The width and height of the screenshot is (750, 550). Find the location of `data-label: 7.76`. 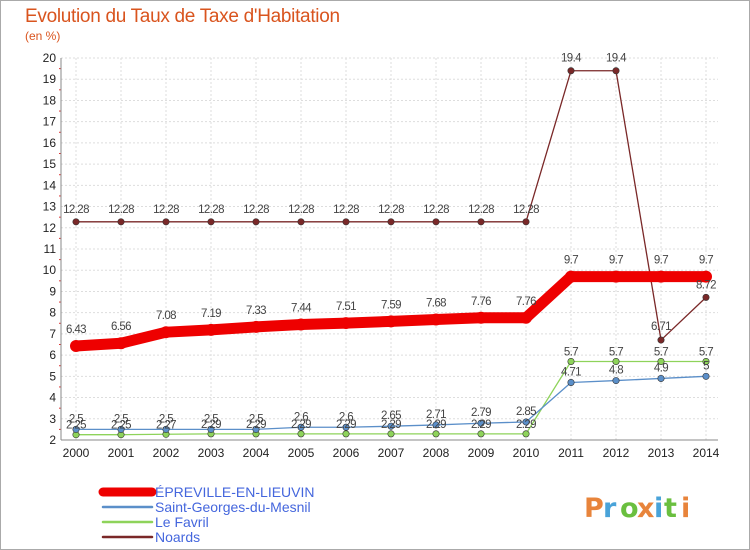

data-label: 7.76 is located at coordinates (481, 302).